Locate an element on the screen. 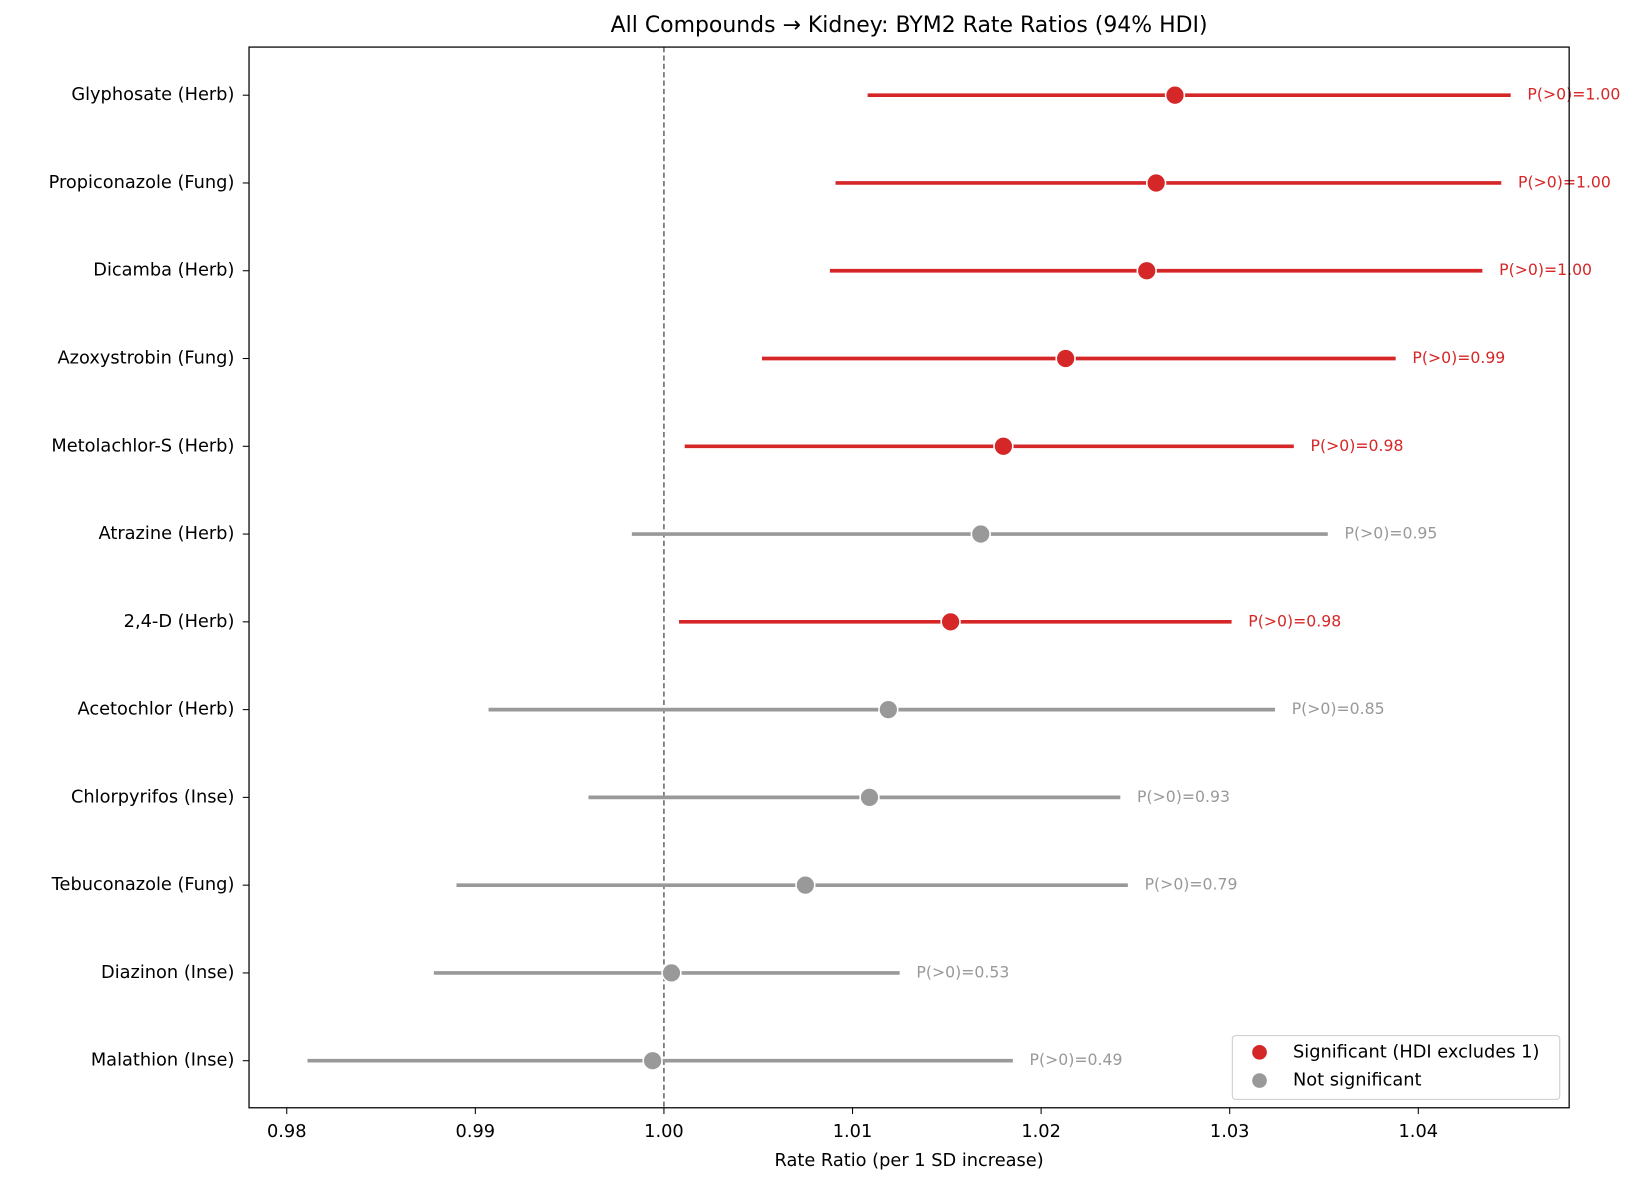  y-tick-label: Acetochlor (Herb) is located at coordinates (156, 709).